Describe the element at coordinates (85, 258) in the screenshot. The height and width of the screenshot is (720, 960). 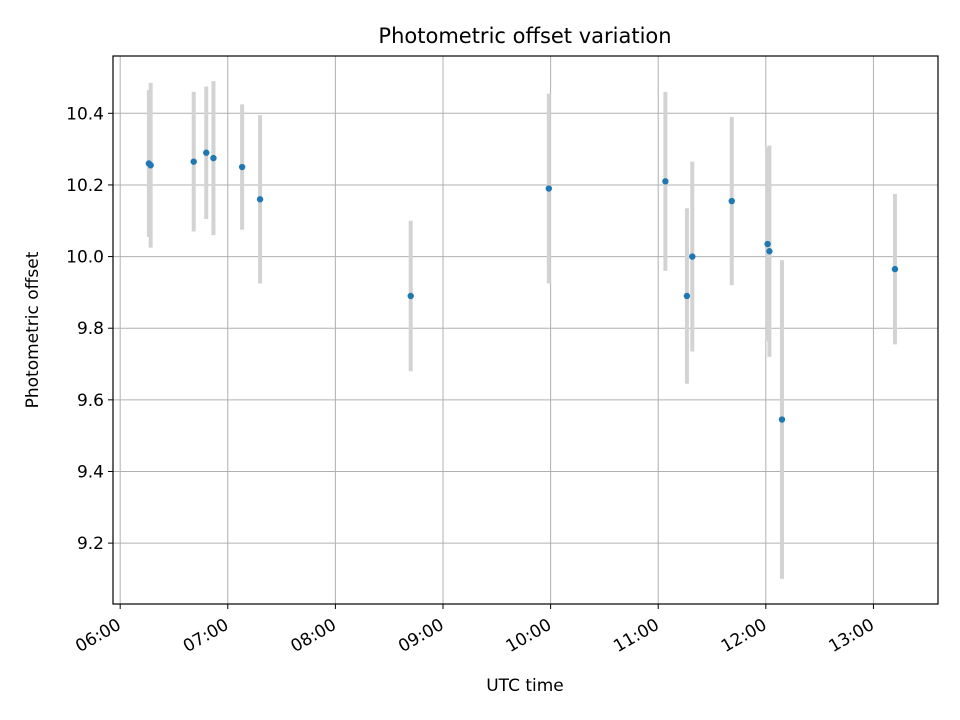
I see `y-tick-label: 10.0` at that location.